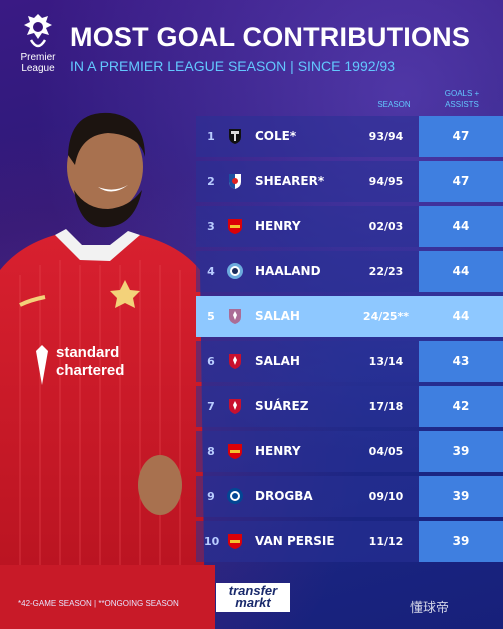 The image size is (503, 629). What do you see at coordinates (211, 181) in the screenshot?
I see `rank: 2` at bounding box center [211, 181].